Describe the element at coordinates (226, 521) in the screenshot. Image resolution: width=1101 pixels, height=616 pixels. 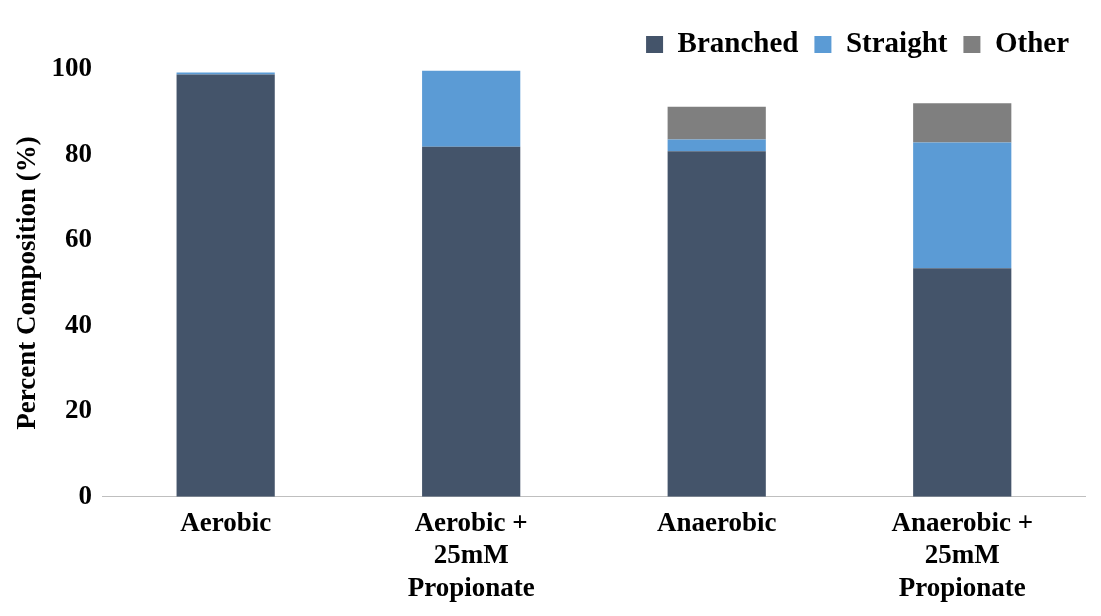
I see `x-tick-label: Aerobic` at that location.